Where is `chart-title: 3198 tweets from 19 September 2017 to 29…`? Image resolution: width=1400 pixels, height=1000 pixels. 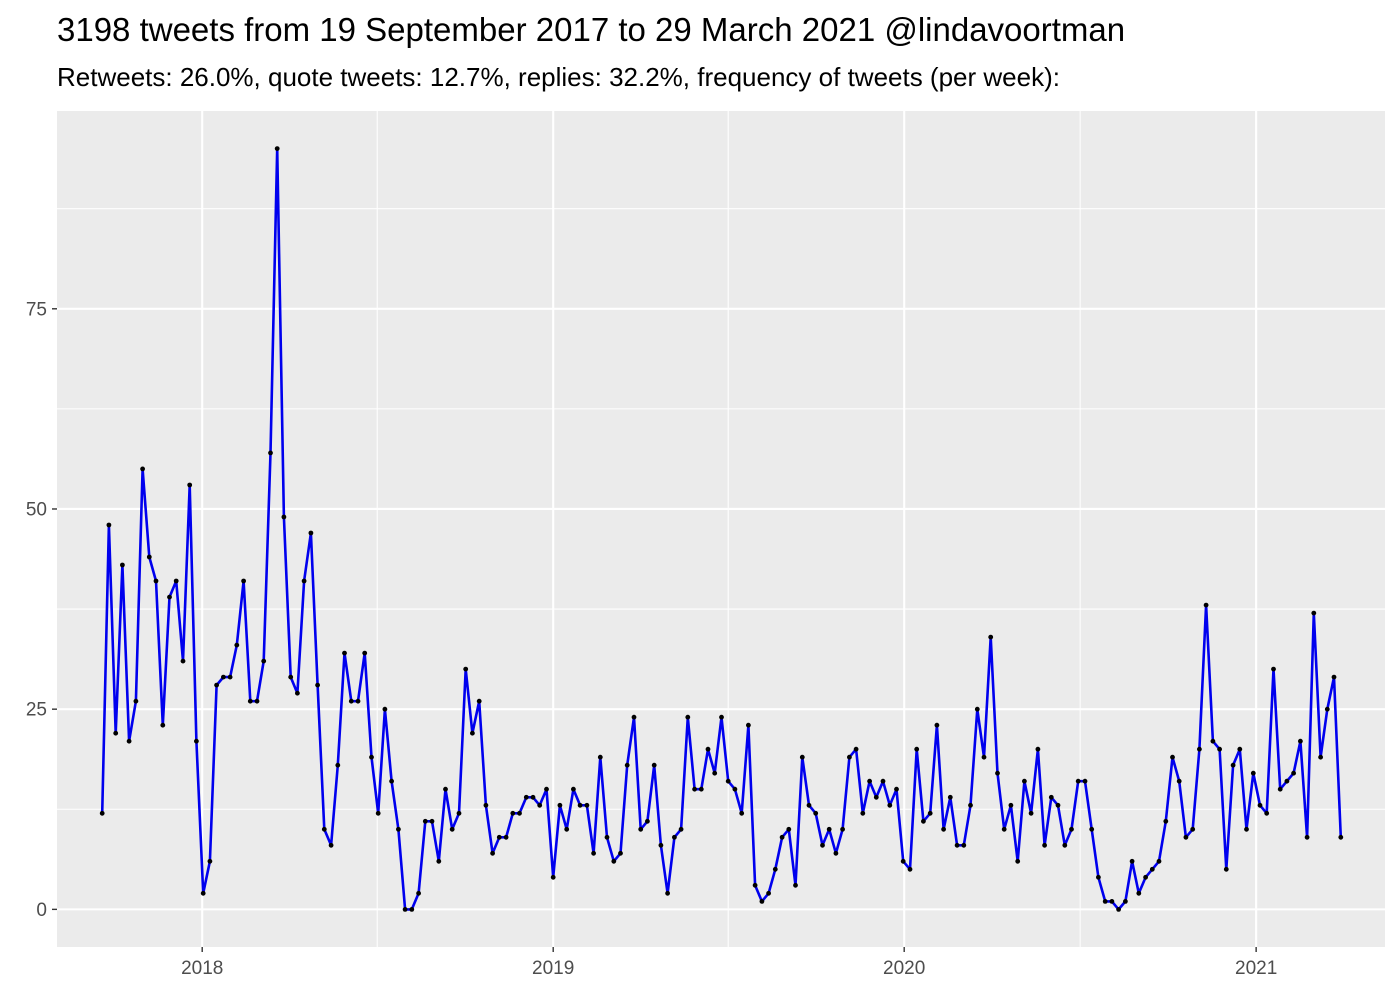
chart-title: 3198 tweets from 19 September 2017 to 29… is located at coordinates (591, 29).